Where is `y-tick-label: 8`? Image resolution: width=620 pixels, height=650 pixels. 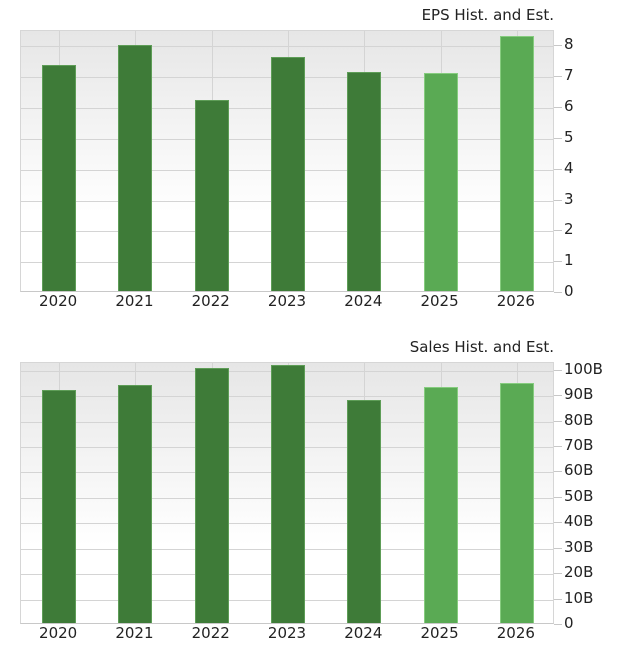
y-tick-label: 8 is located at coordinates (569, 44).